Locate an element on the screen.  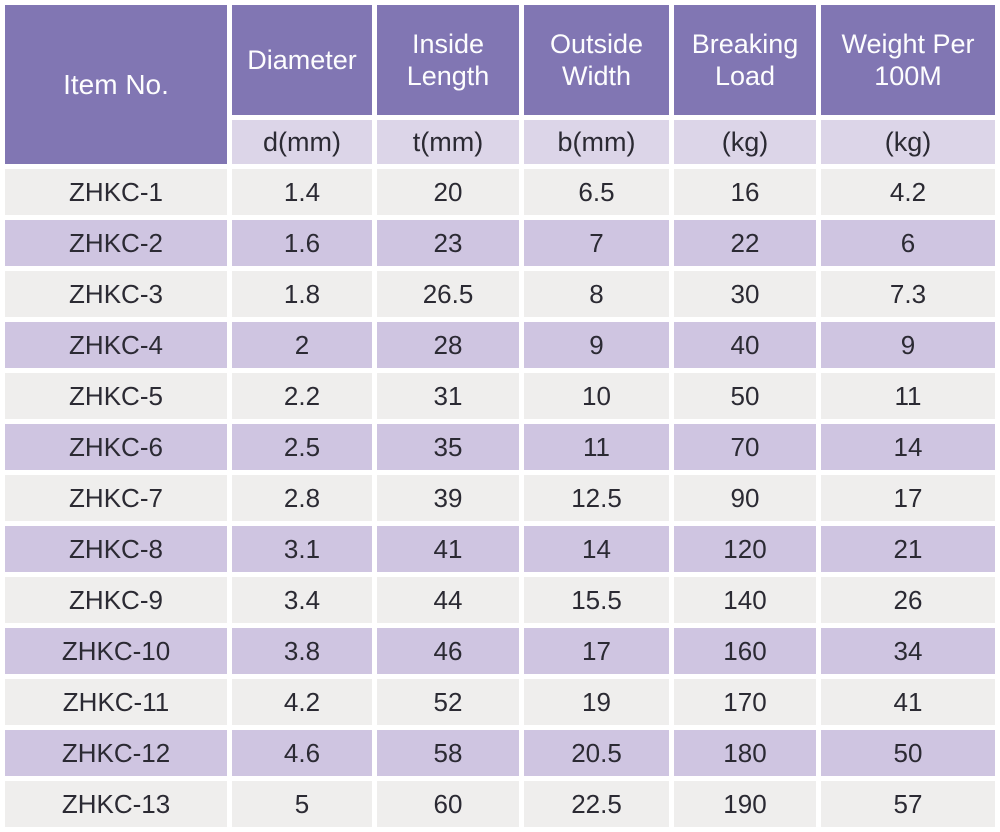
col-header-outside-width: Outside Width is located at coordinates (596, 60).